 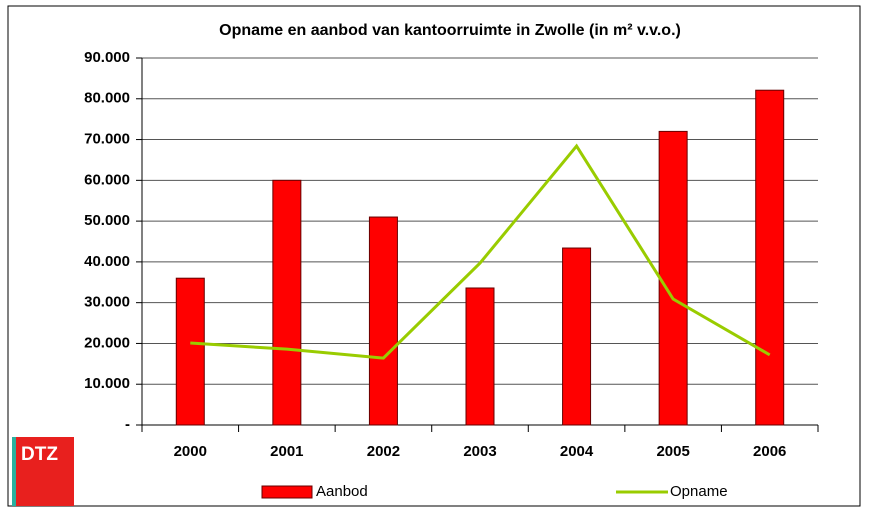 I want to click on logo-stripe, so click(x=14, y=471).